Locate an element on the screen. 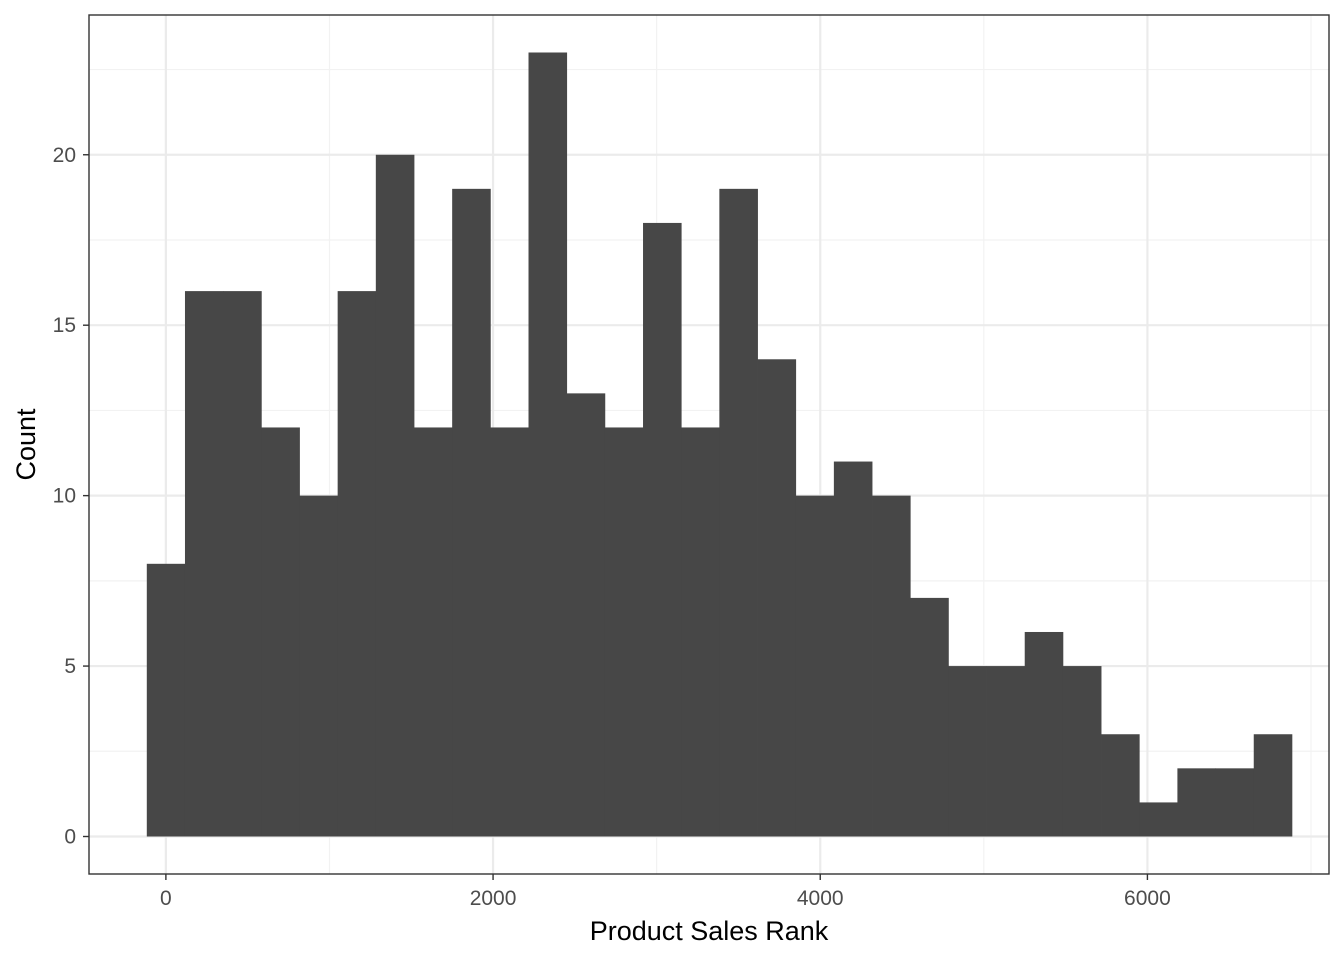 The image size is (1344, 965). x-tick-label: 2000 is located at coordinates (493, 898).